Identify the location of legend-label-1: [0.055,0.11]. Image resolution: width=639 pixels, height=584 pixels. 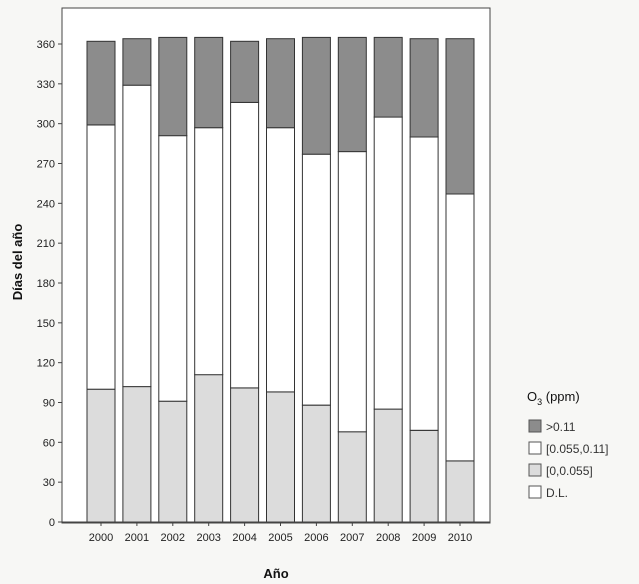
(577, 449).